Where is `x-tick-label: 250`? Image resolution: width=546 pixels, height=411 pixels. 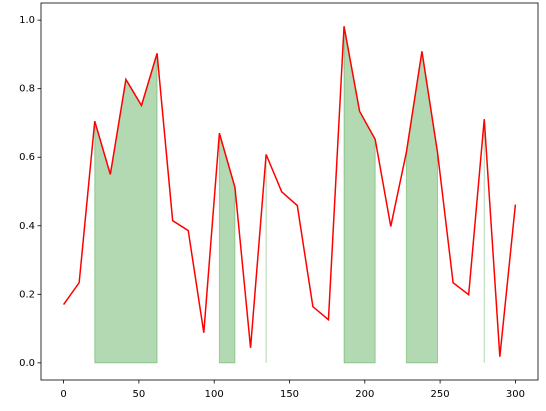 x-tick-label: 250 is located at coordinates (440, 394).